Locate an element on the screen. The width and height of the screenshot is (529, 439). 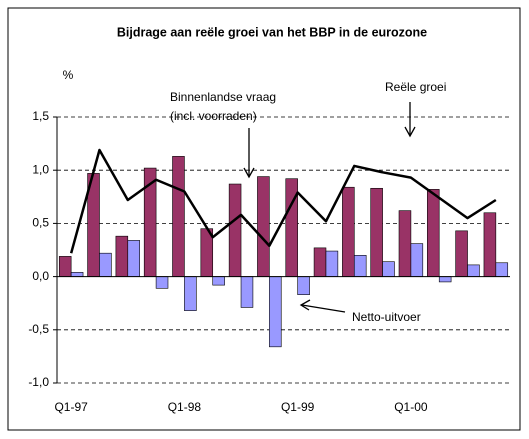
x-tick-label: Q1-00 is located at coordinates (411, 407).